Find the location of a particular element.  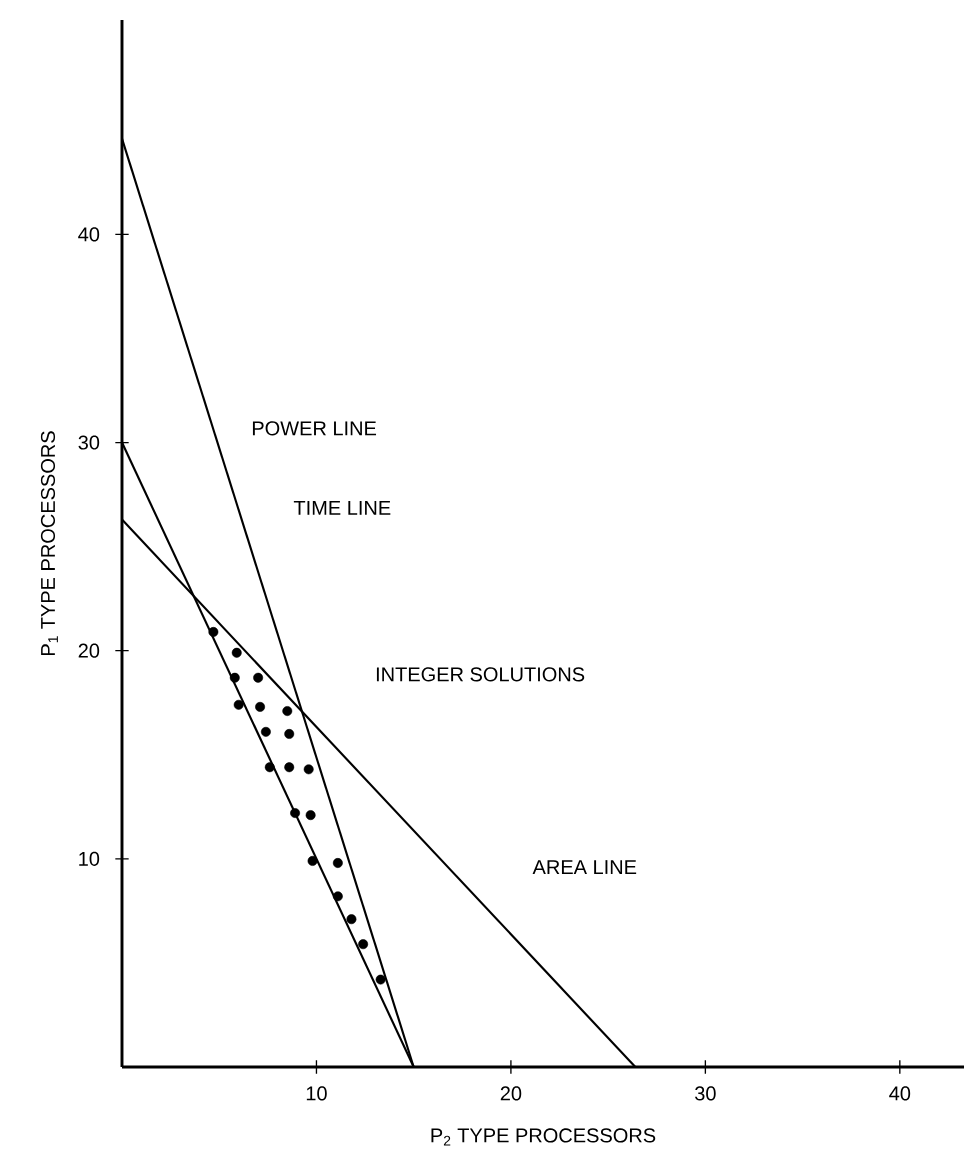

y-tick-label: 30 is located at coordinates (89, 442).